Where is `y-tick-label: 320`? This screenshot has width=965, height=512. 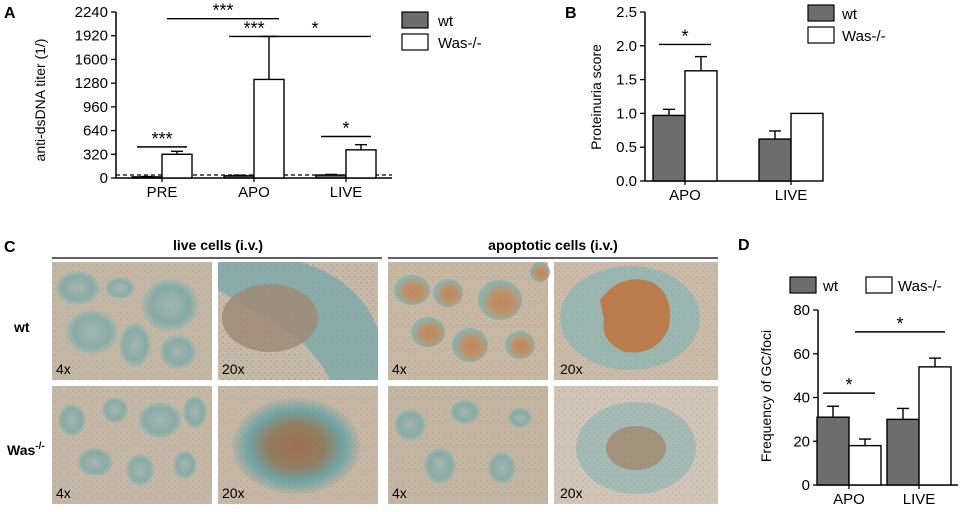
y-tick-label: 320 is located at coordinates (95, 154).